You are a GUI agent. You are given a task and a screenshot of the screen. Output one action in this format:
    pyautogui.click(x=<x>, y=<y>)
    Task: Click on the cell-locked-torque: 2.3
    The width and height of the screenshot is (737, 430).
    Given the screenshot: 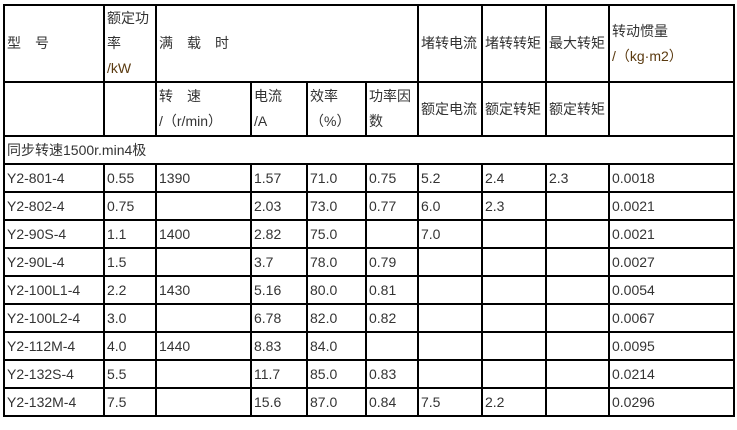 What is the action you would take?
    pyautogui.click(x=514, y=206)
    